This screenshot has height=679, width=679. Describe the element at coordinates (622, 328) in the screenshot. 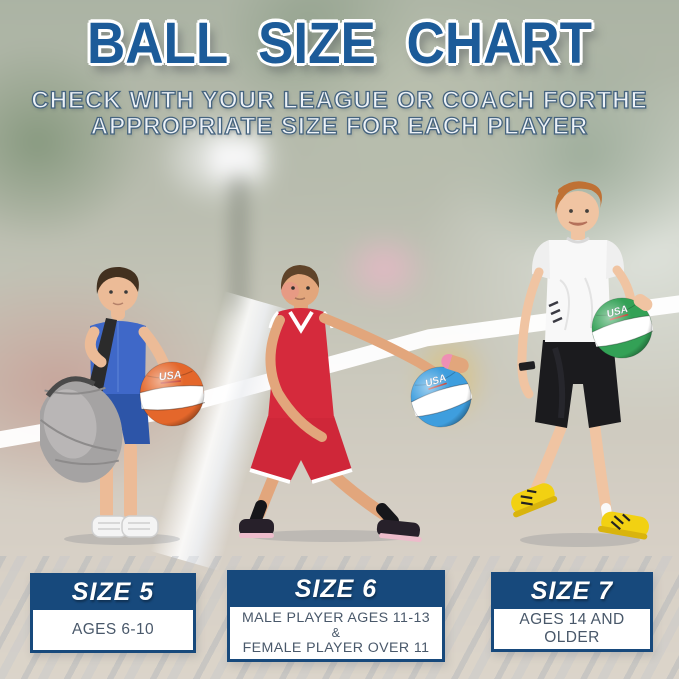

I see `size-7-basketball: USA` at that location.